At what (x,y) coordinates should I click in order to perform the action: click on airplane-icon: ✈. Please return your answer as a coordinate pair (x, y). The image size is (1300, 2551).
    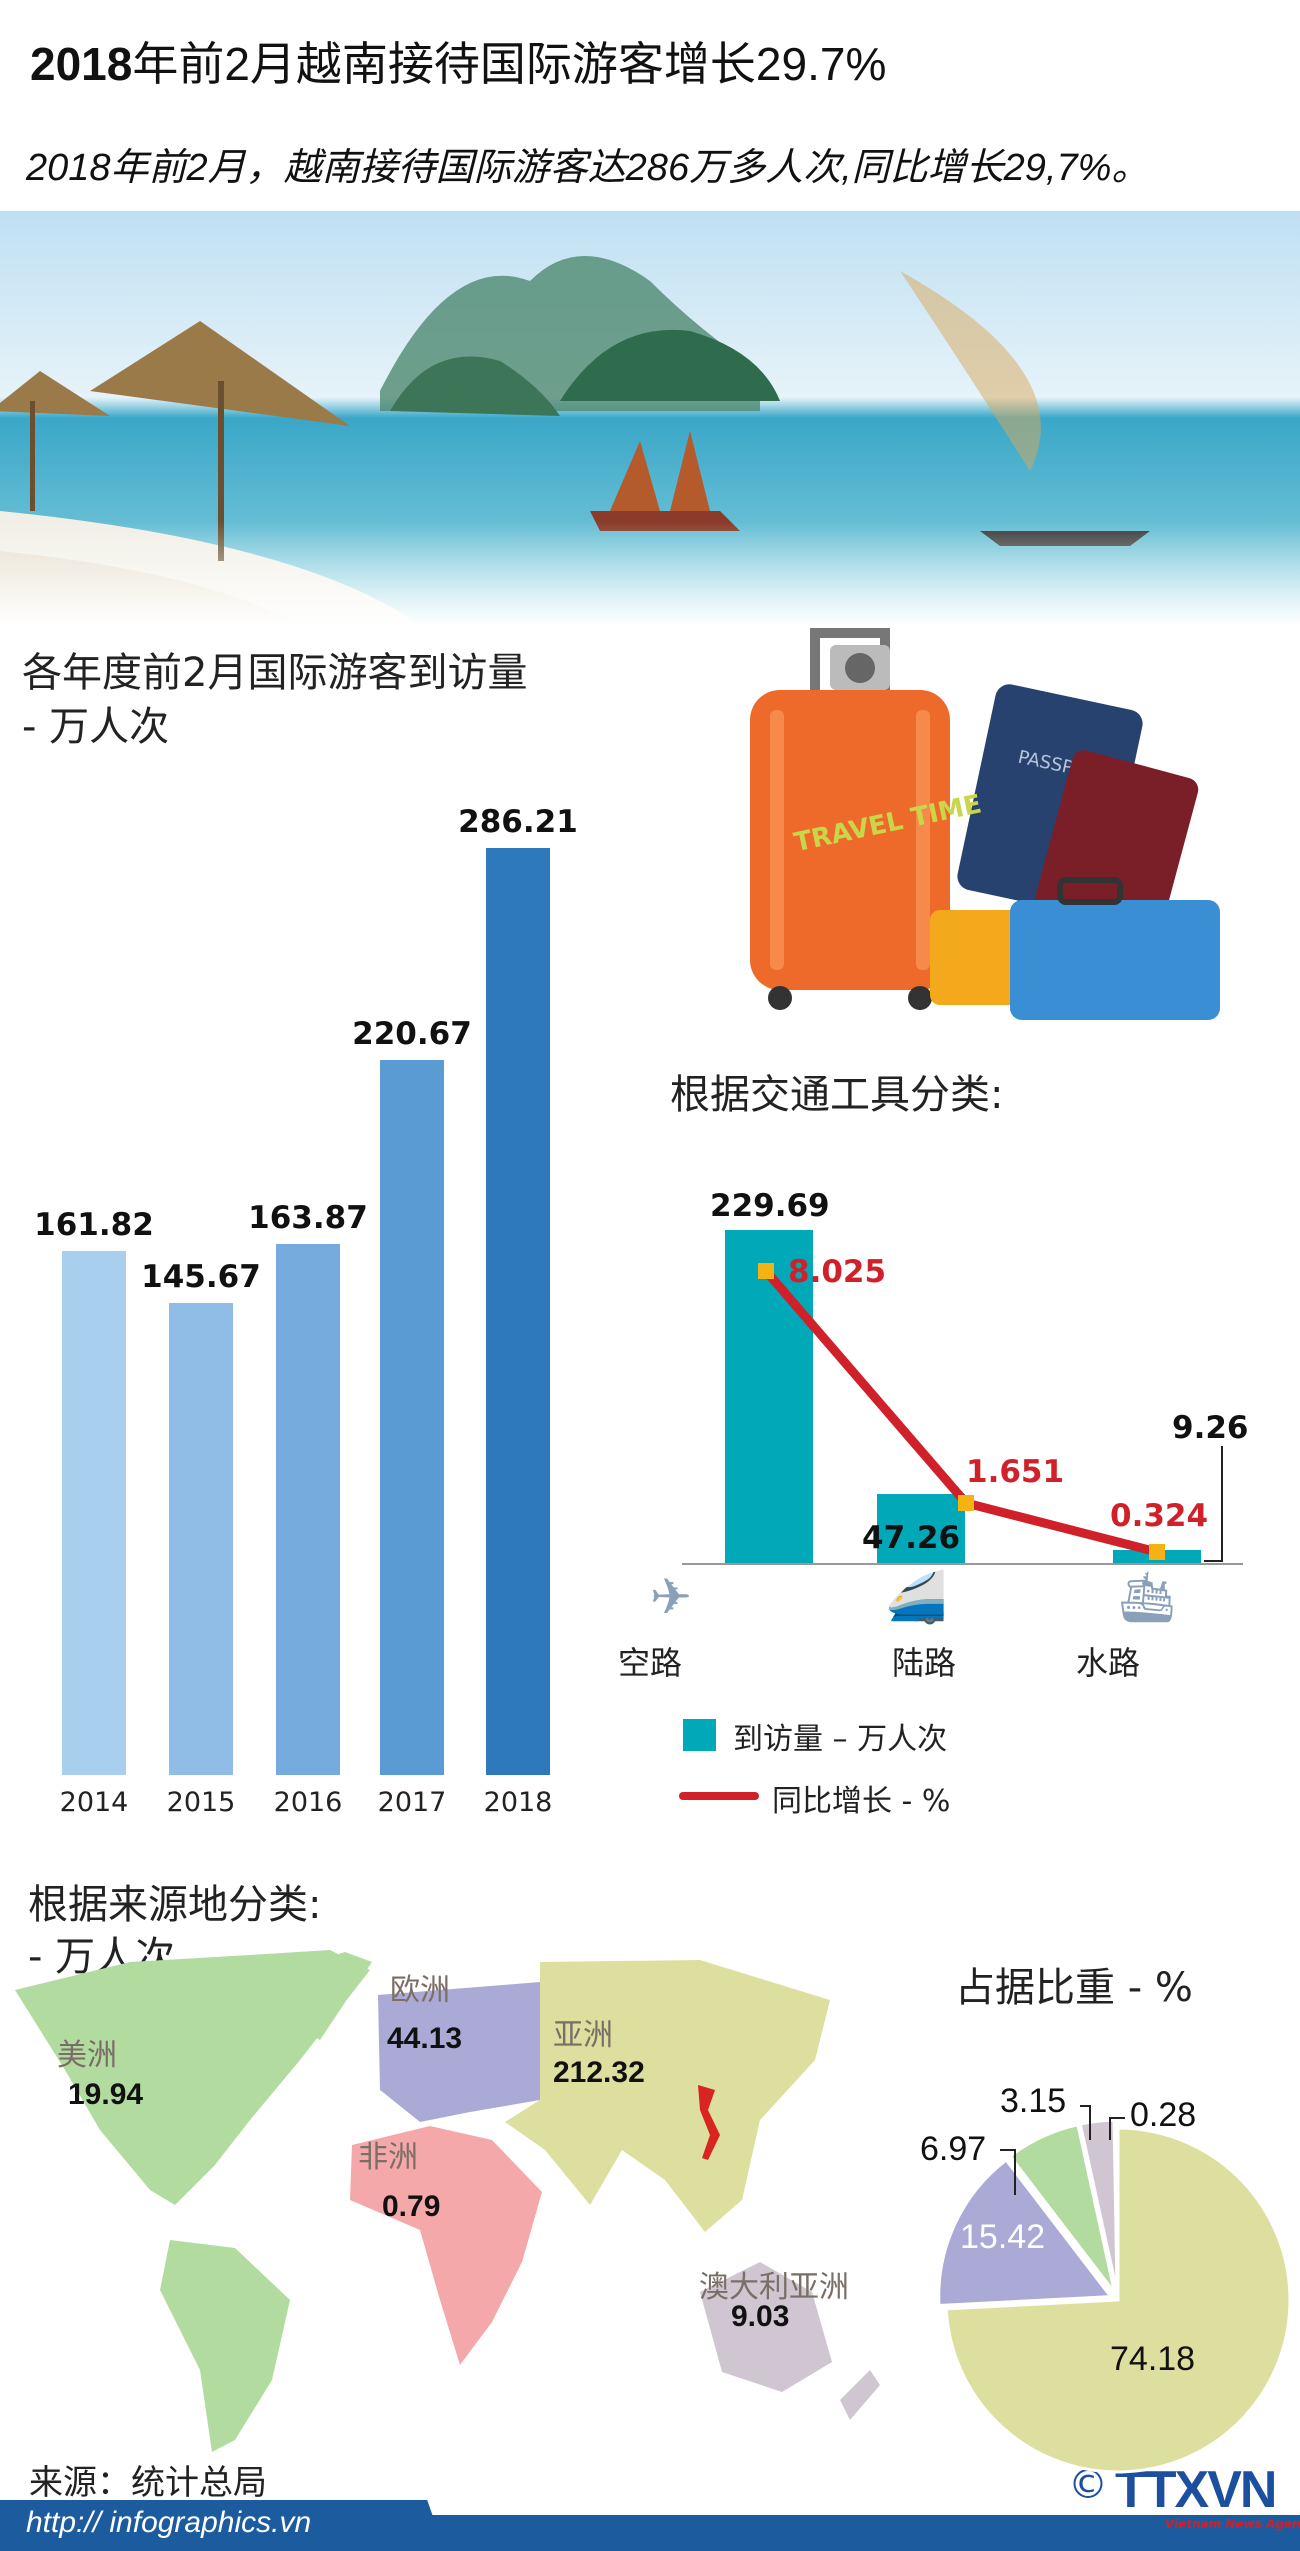
    Looking at the image, I should click on (671, 1597).